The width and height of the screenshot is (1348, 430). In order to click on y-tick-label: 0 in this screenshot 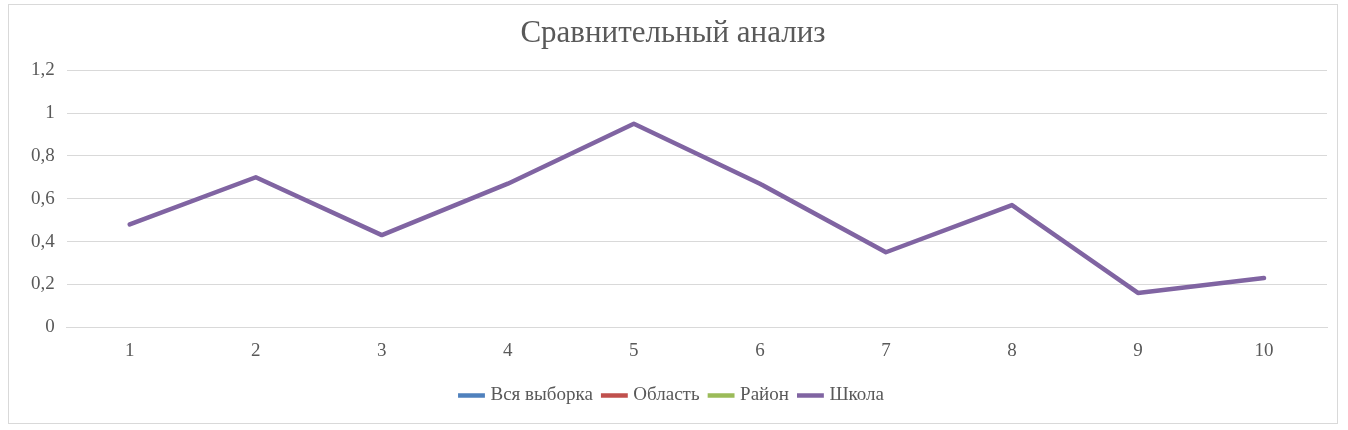, I will do `click(50, 326)`.